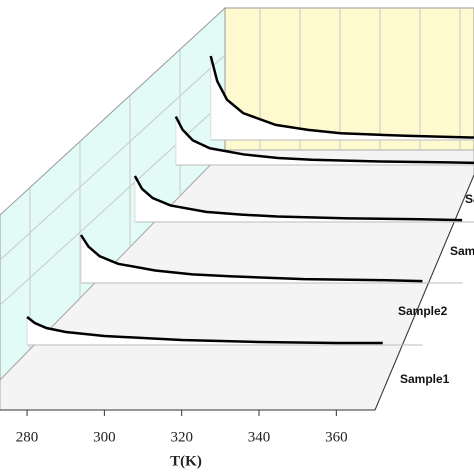  I want to click on series-label: Sample2, so click(423, 311).